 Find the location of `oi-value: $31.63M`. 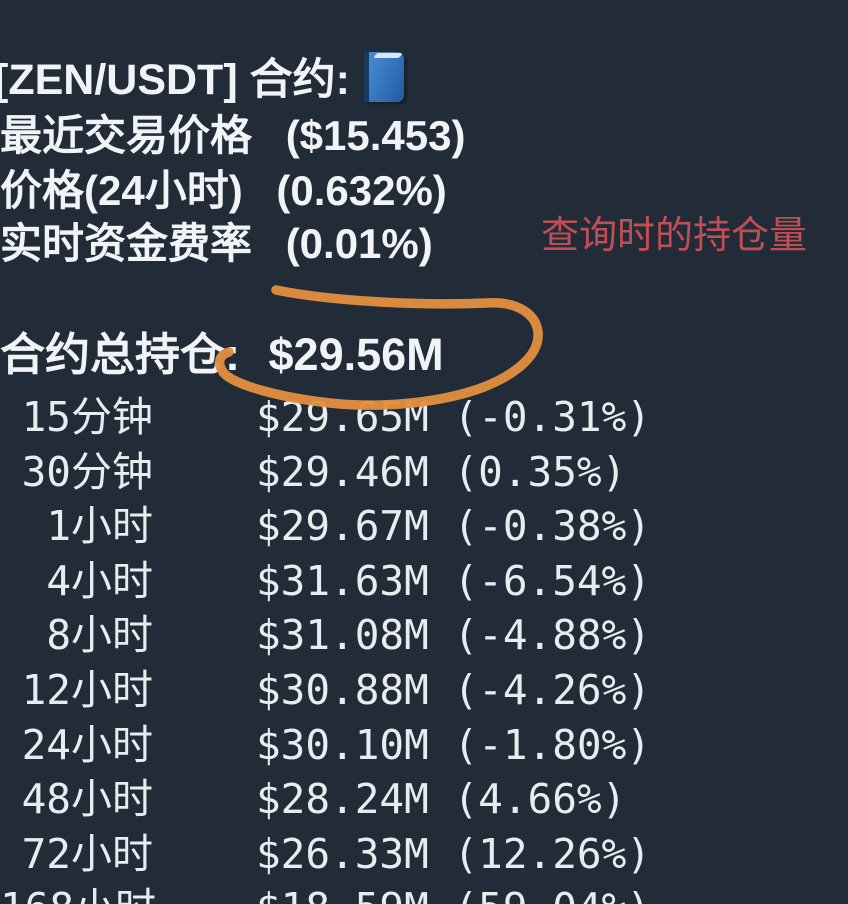

oi-value: $31.63M is located at coordinates (342, 581).